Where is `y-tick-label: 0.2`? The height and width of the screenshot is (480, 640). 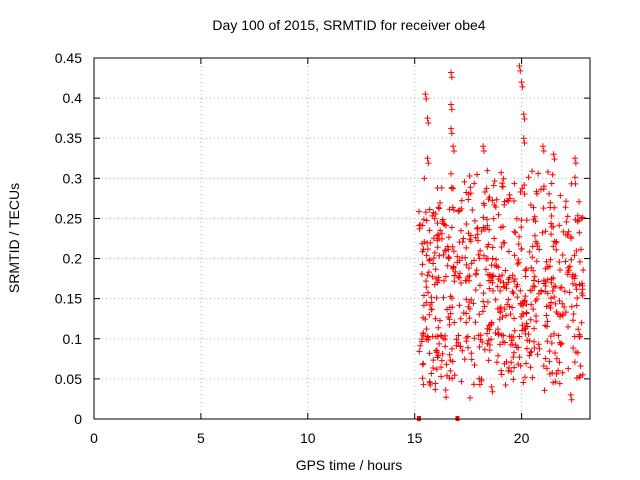
y-tick-label: 0.2 is located at coordinates (73, 259).